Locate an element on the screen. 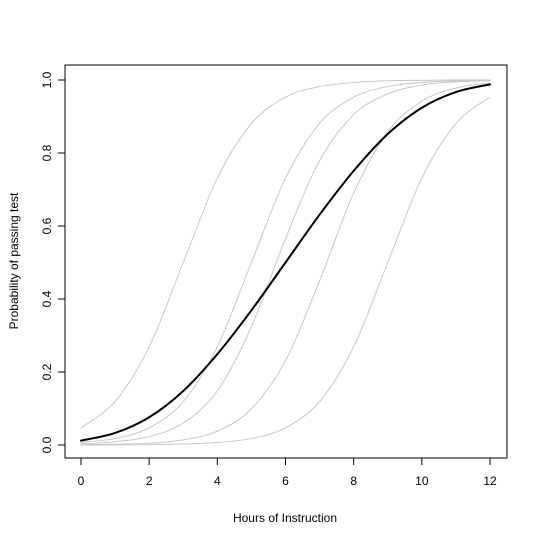  y-tick-label: 0.6 is located at coordinates (47, 225).